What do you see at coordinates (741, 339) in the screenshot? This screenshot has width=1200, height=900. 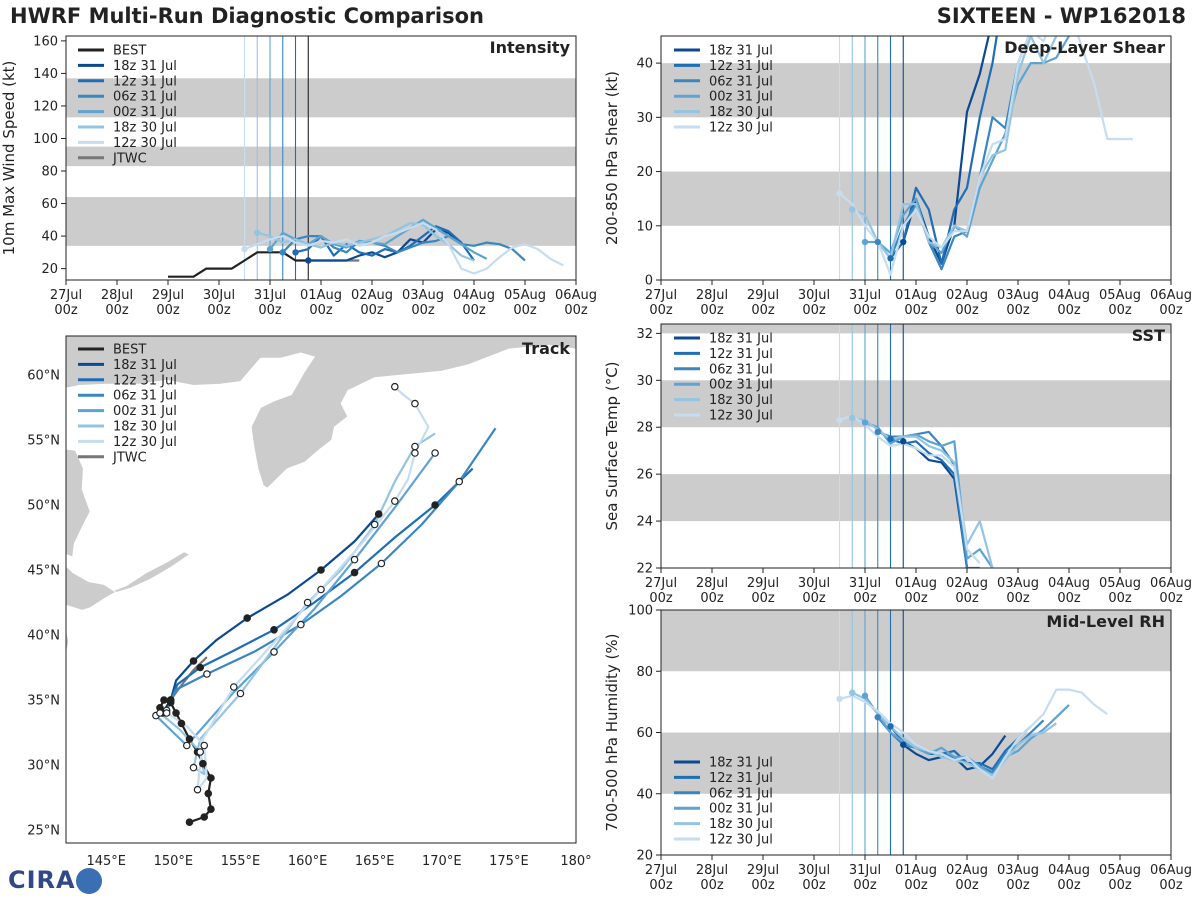 I see `sst-legend-label-18z-31-jul: 18z 31 Jul` at bounding box center [741, 339].